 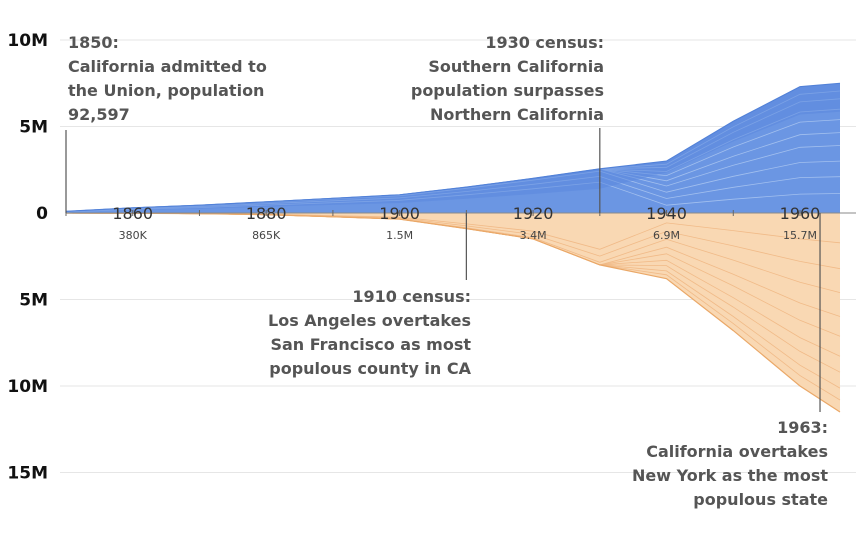 I want to click on annotation-text: 1850:, so click(x=93, y=42).